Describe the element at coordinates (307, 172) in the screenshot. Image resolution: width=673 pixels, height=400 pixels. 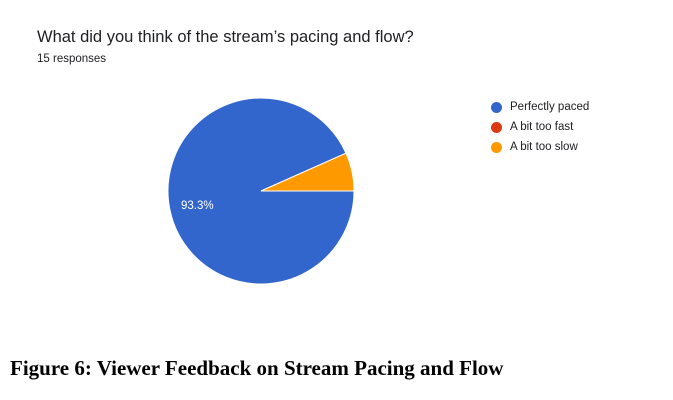
I see `pie-slice-a-bit-too-slow` at that location.